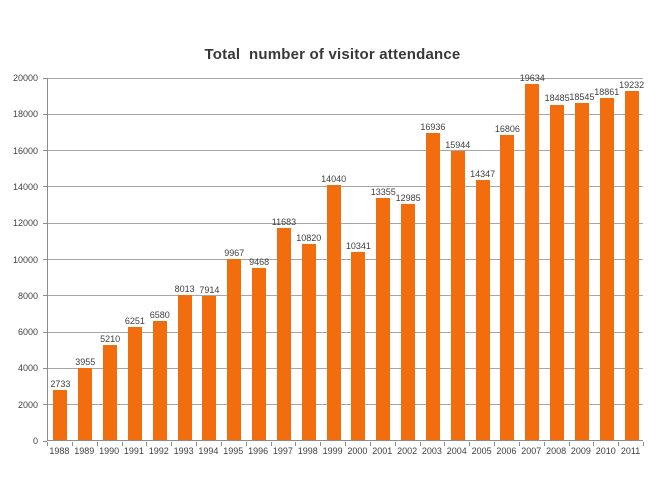 The width and height of the screenshot is (665, 498). What do you see at coordinates (556, 451) in the screenshot?
I see `x-axis-tick-label: 2008` at bounding box center [556, 451].